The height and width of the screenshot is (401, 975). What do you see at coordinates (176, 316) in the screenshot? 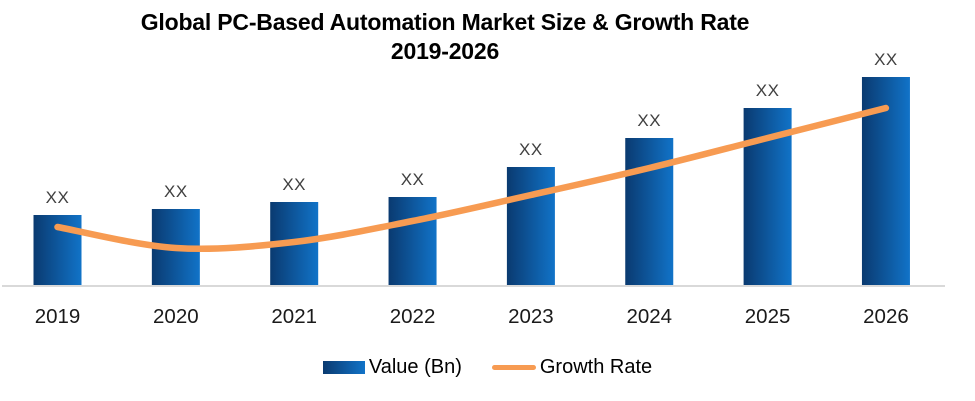
I see `x-tick-label-2020: 2020` at bounding box center [176, 316].